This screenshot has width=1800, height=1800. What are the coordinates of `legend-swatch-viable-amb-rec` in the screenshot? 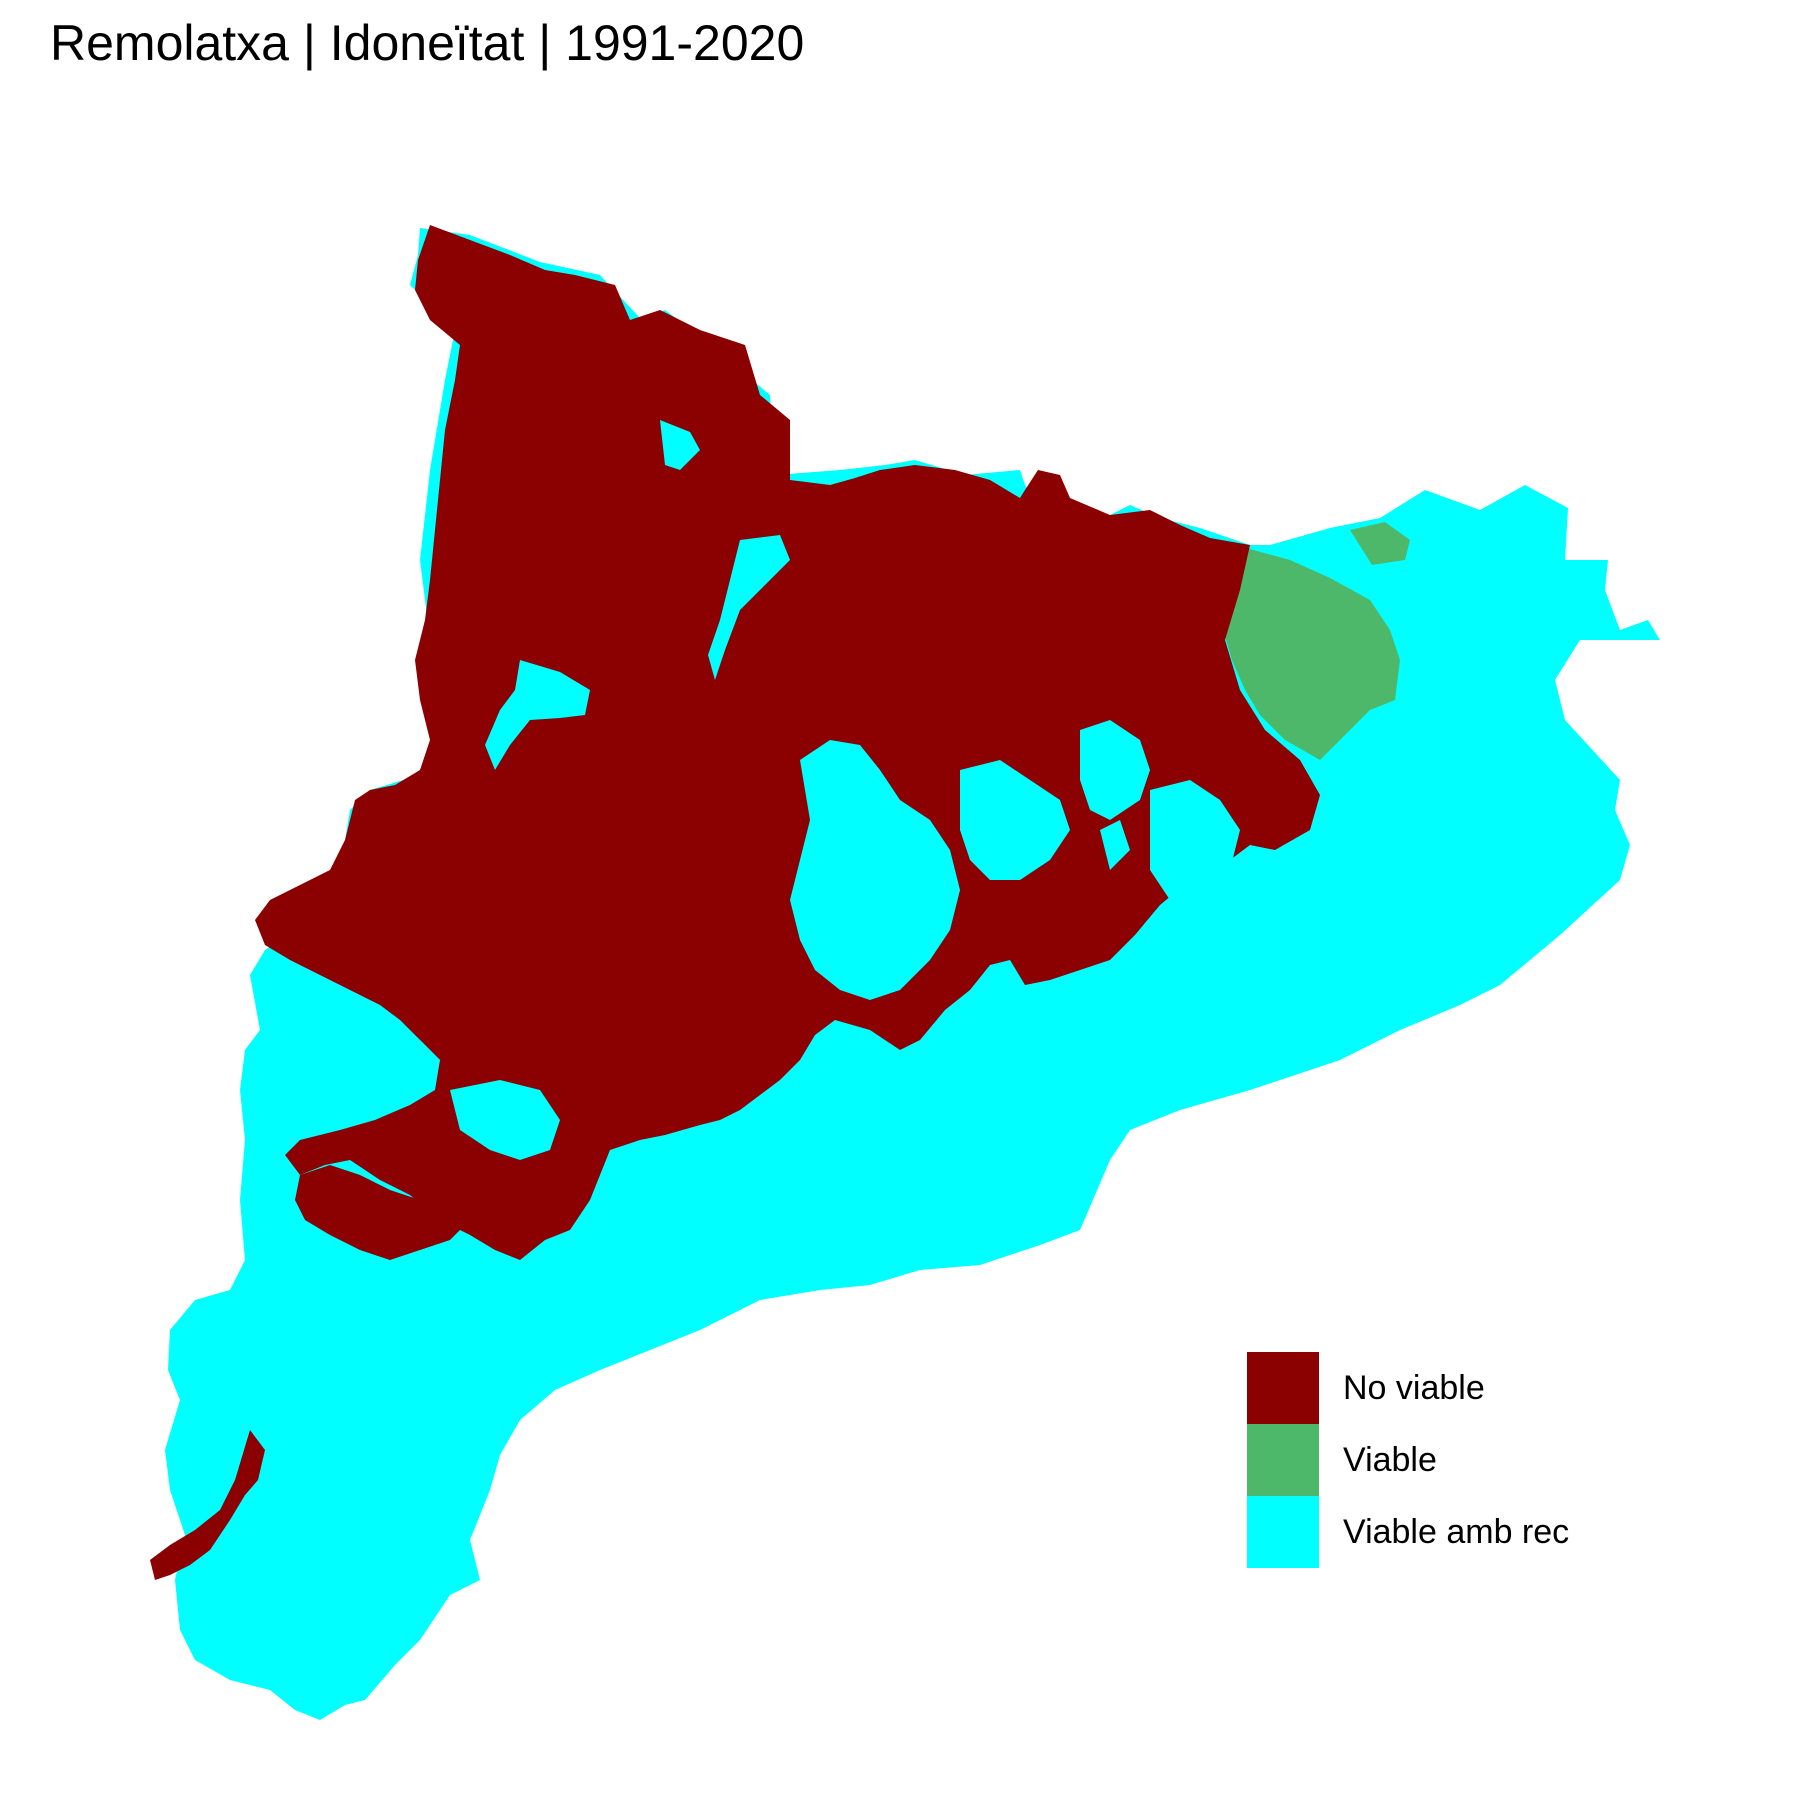 It's located at (1283, 1532).